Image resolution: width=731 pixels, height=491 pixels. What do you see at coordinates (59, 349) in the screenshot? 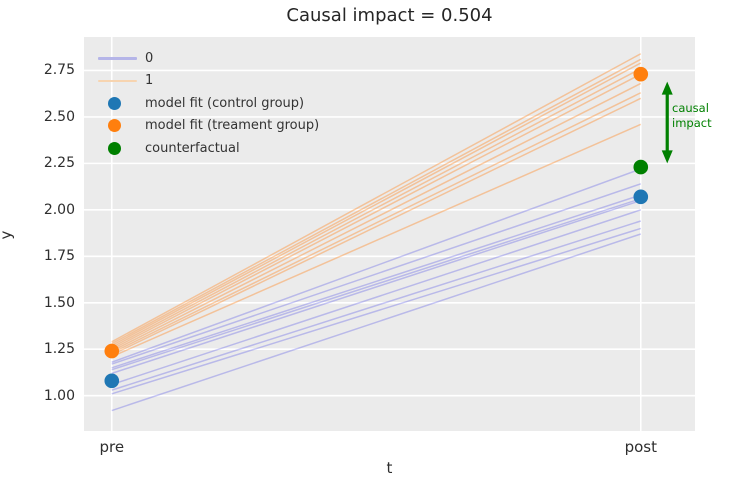
I see `y-tick-label: 1.25` at bounding box center [59, 349].